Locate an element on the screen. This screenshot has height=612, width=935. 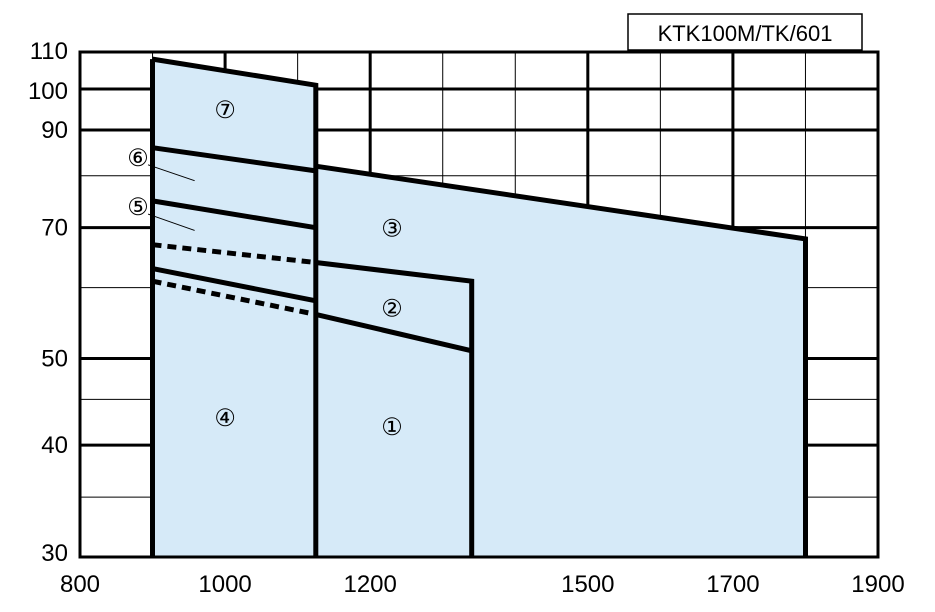
y-tick-label: 40 is located at coordinates (54, 445).